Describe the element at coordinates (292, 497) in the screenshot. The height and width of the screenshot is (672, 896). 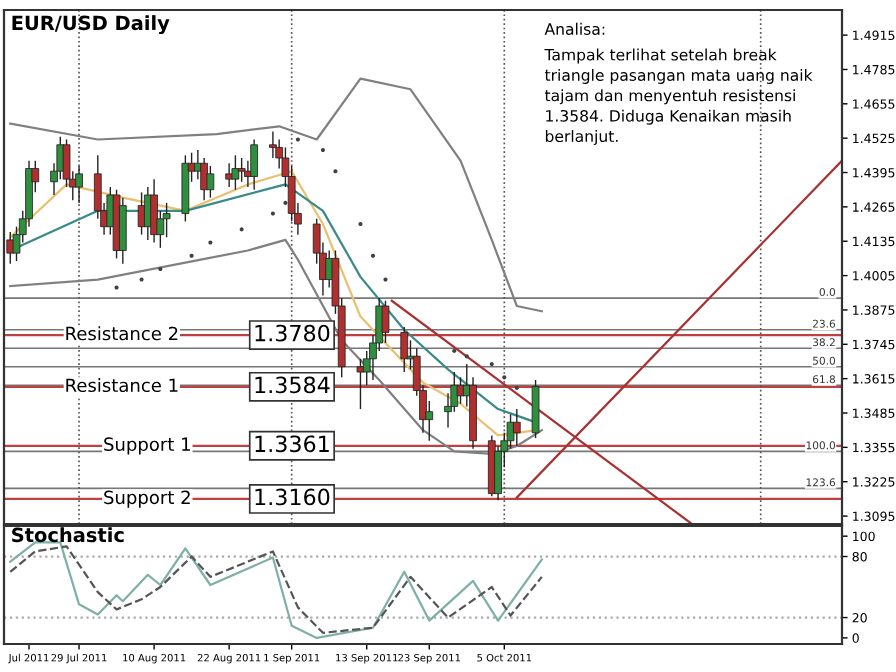
I see `ref-line-label: 1.3160` at that location.